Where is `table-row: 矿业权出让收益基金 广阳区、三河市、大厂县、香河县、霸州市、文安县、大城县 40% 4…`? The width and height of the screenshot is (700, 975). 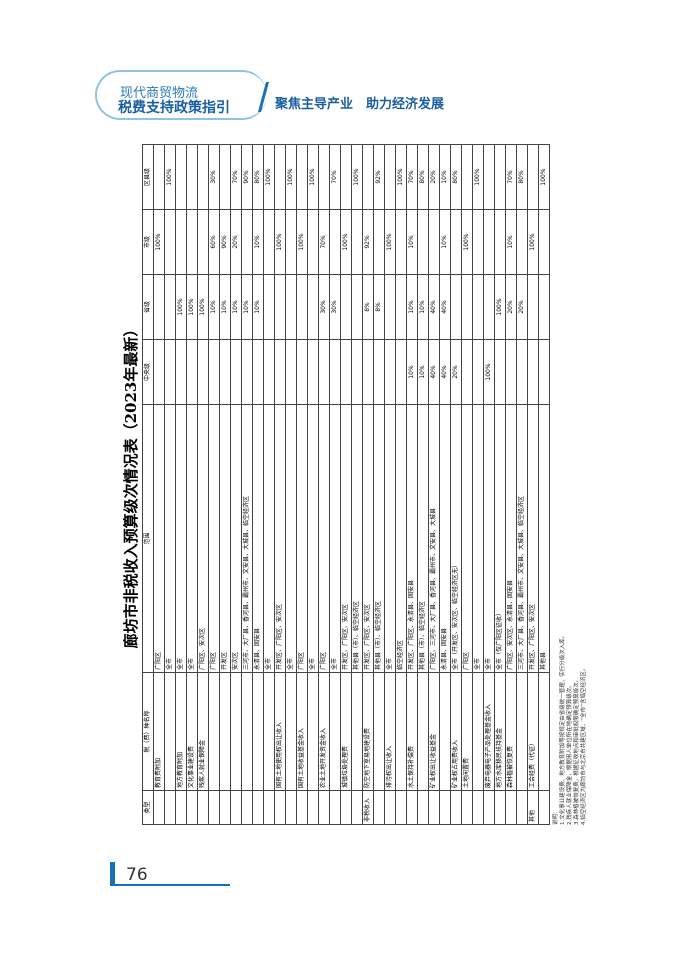
table-row: 矿业权出让收益基金 广阳区、三河市、大厂县、香河县、霸州市、文安县、大城县 40% 4… is located at coordinates (434, 484).